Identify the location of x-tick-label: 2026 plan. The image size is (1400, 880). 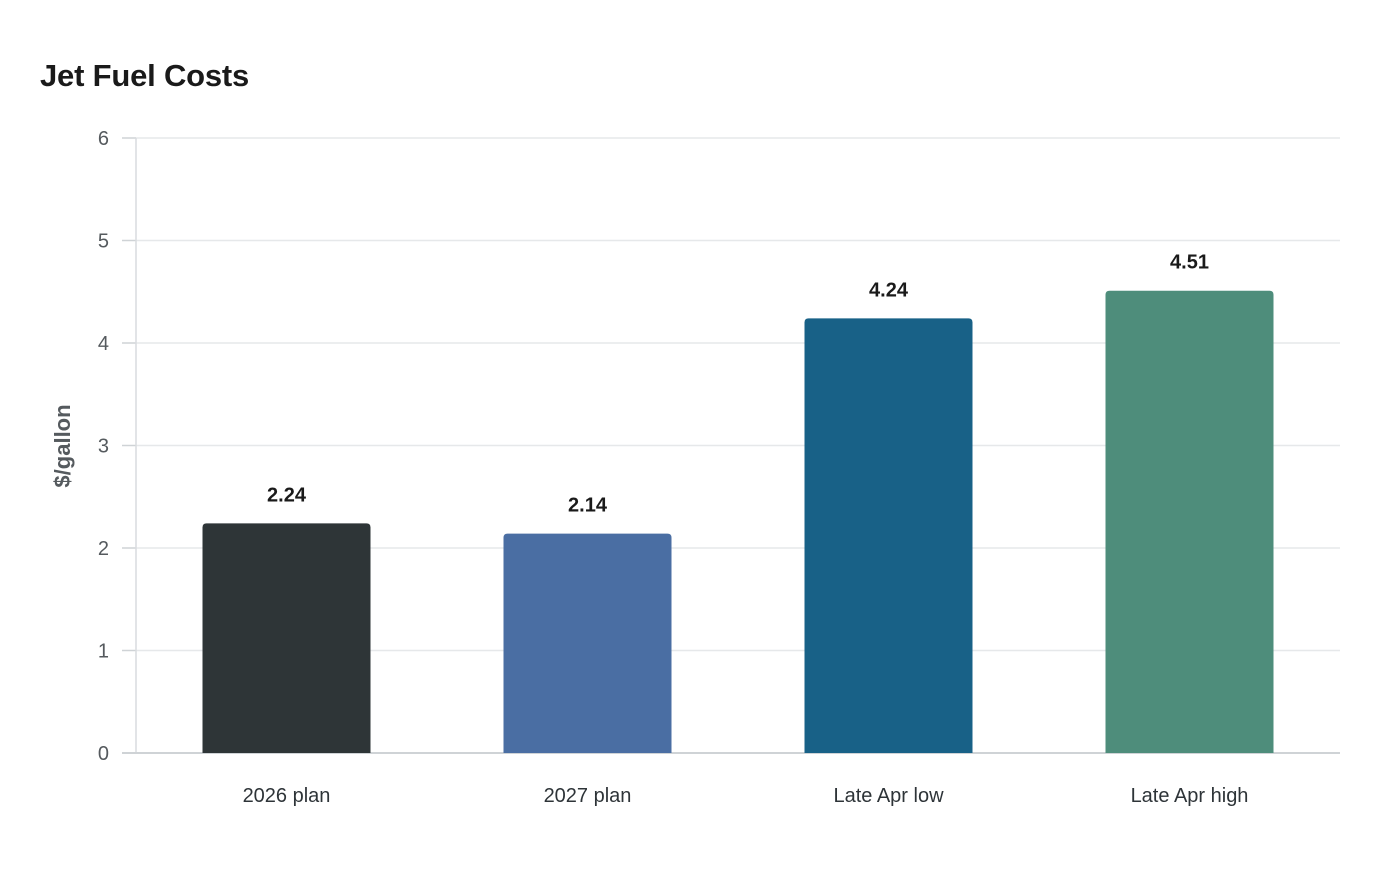
(287, 796).